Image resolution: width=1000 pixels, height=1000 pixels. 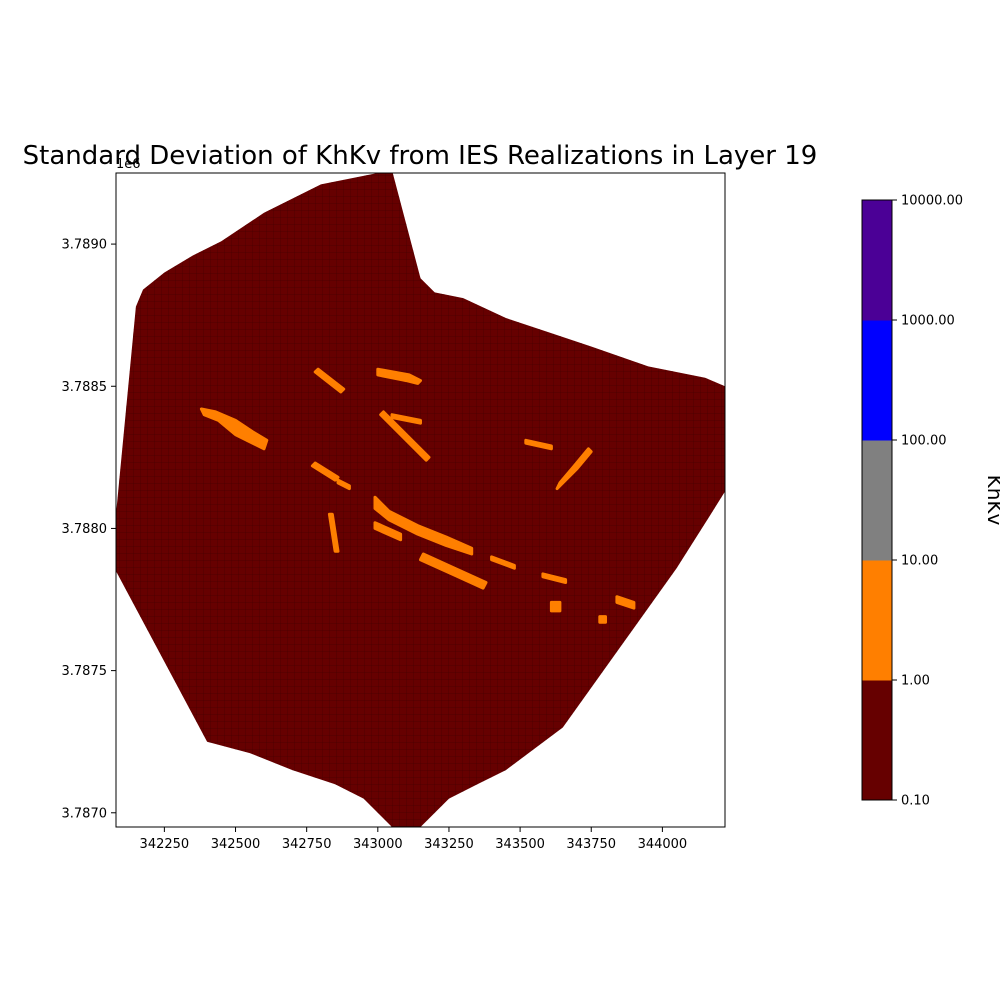 What do you see at coordinates (85, 387) in the screenshot?
I see `y-tick-label: 3.7885` at bounding box center [85, 387].